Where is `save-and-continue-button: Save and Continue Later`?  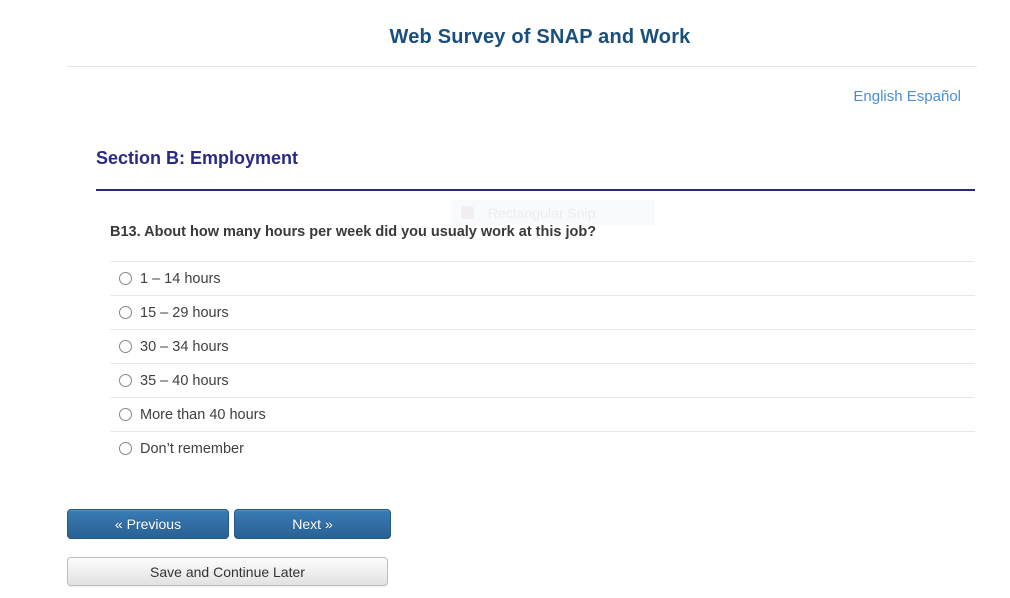 save-and-continue-button: Save and Continue Later is located at coordinates (227, 571).